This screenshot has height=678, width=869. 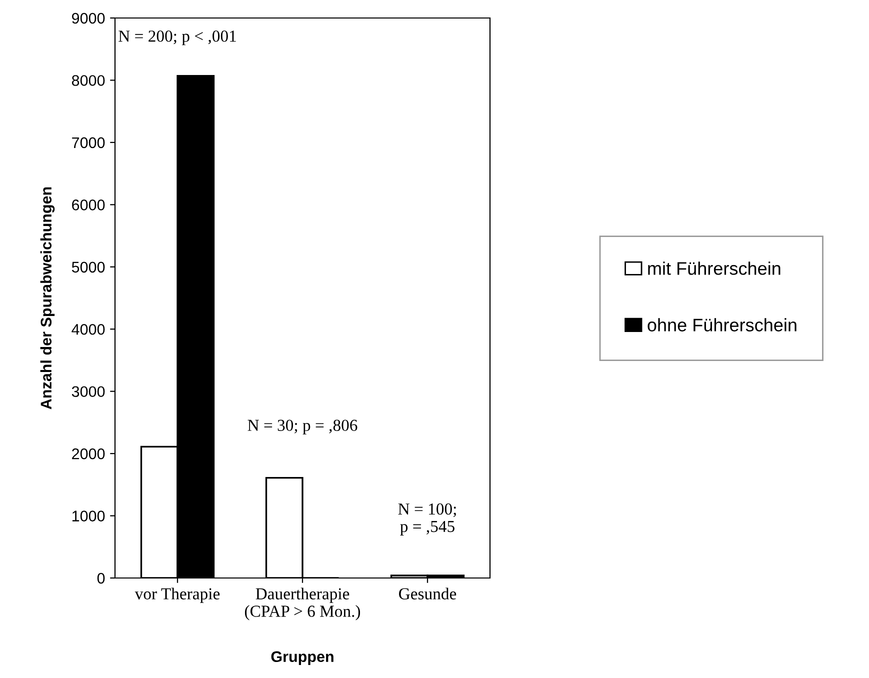 What do you see at coordinates (714, 268) in the screenshot?
I see `legend-label: mit Führerschein` at bounding box center [714, 268].